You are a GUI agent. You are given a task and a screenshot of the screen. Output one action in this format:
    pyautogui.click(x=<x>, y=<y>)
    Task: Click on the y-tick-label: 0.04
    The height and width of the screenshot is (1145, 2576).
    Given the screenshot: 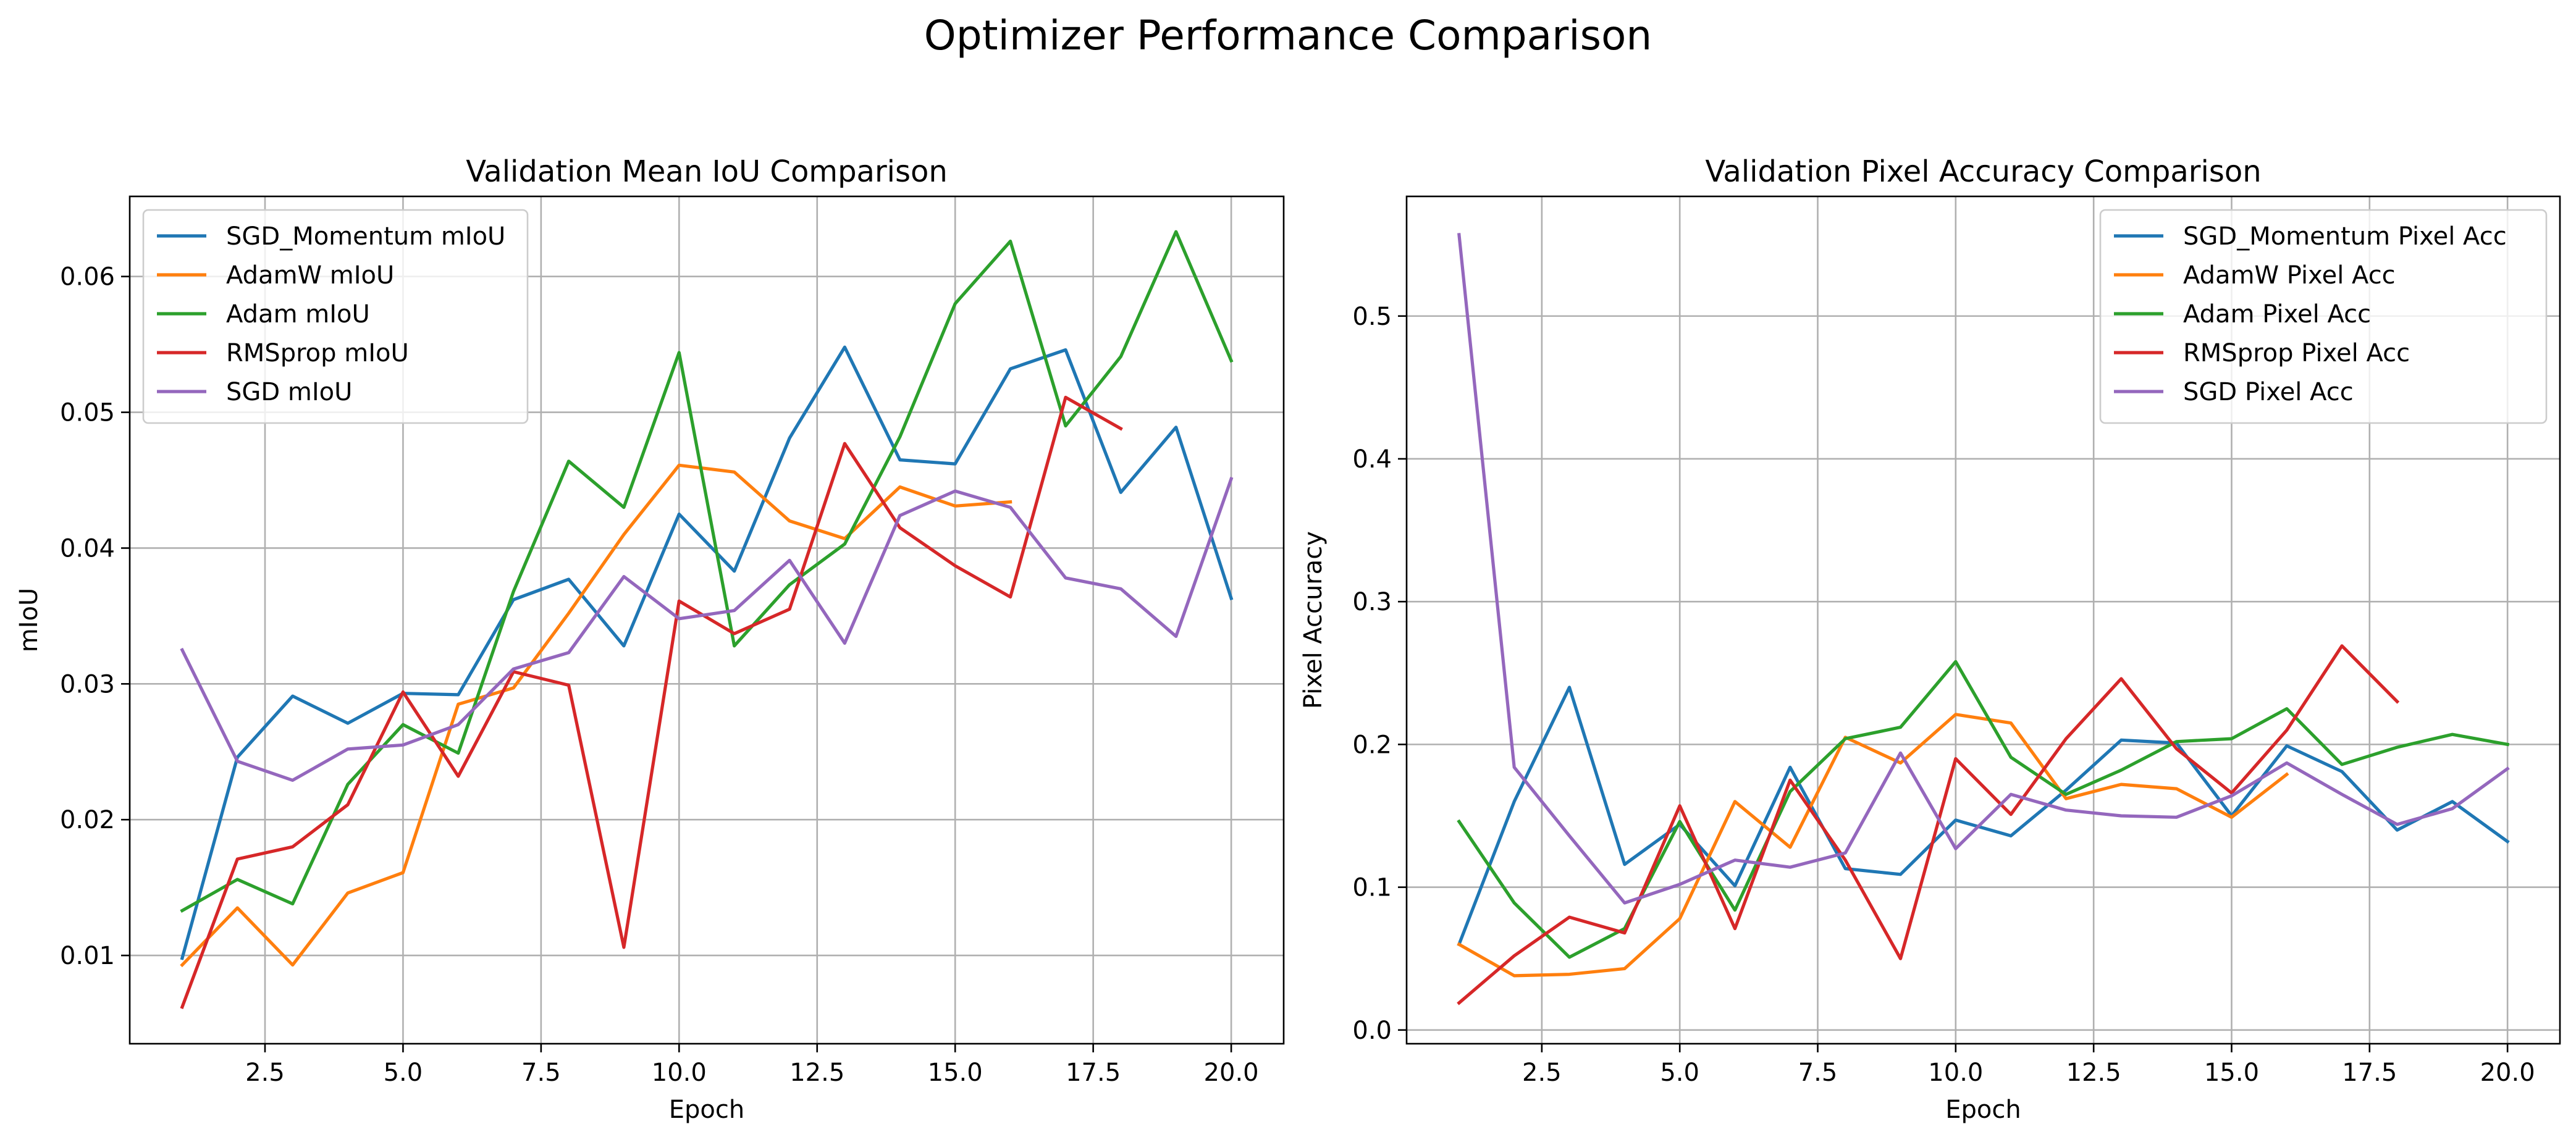 What is the action you would take?
    pyautogui.click(x=87, y=548)
    